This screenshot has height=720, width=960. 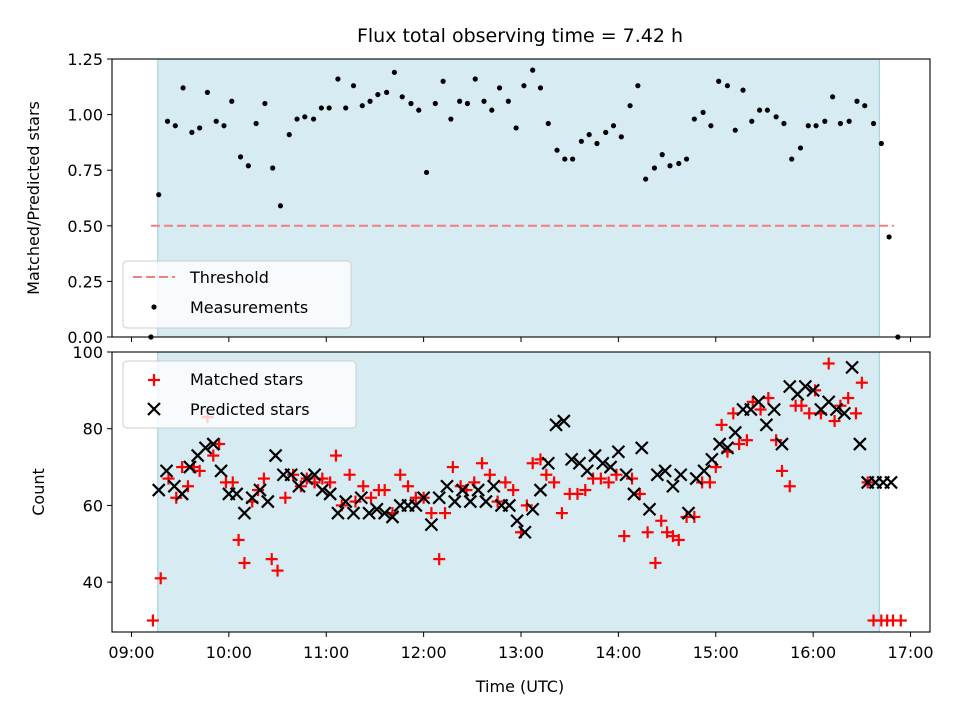 What do you see at coordinates (246, 379) in the screenshot?
I see `legend-matched-label: Matched stars` at bounding box center [246, 379].